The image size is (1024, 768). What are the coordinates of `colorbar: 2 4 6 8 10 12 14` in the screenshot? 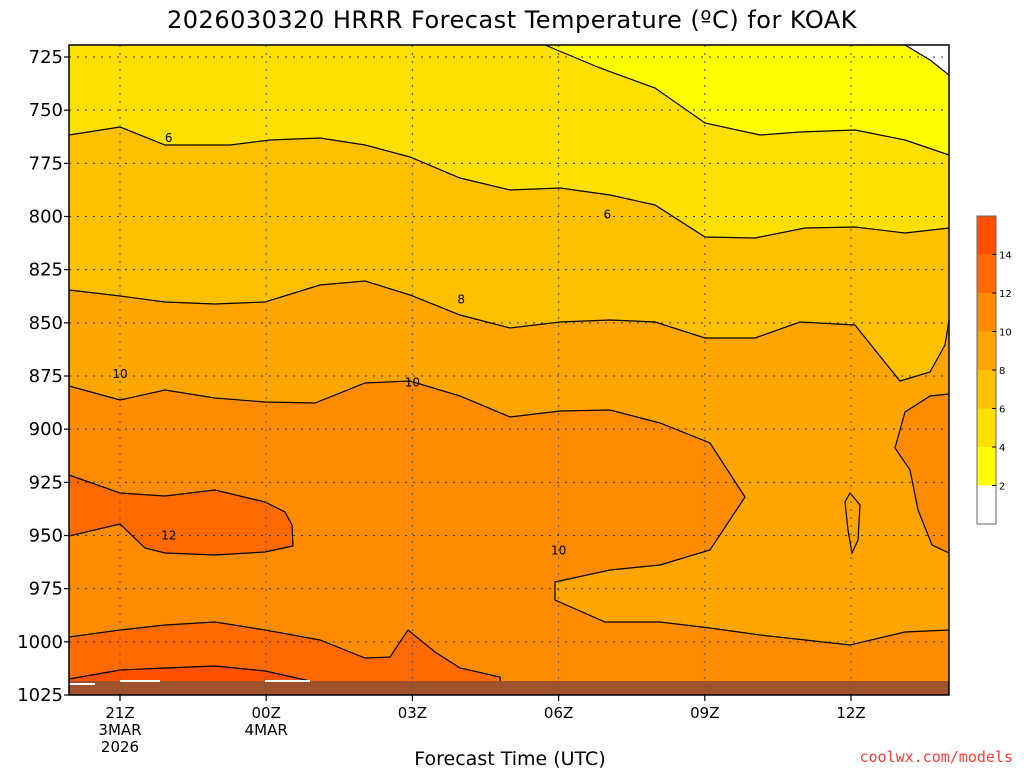 It's located at (994, 370).